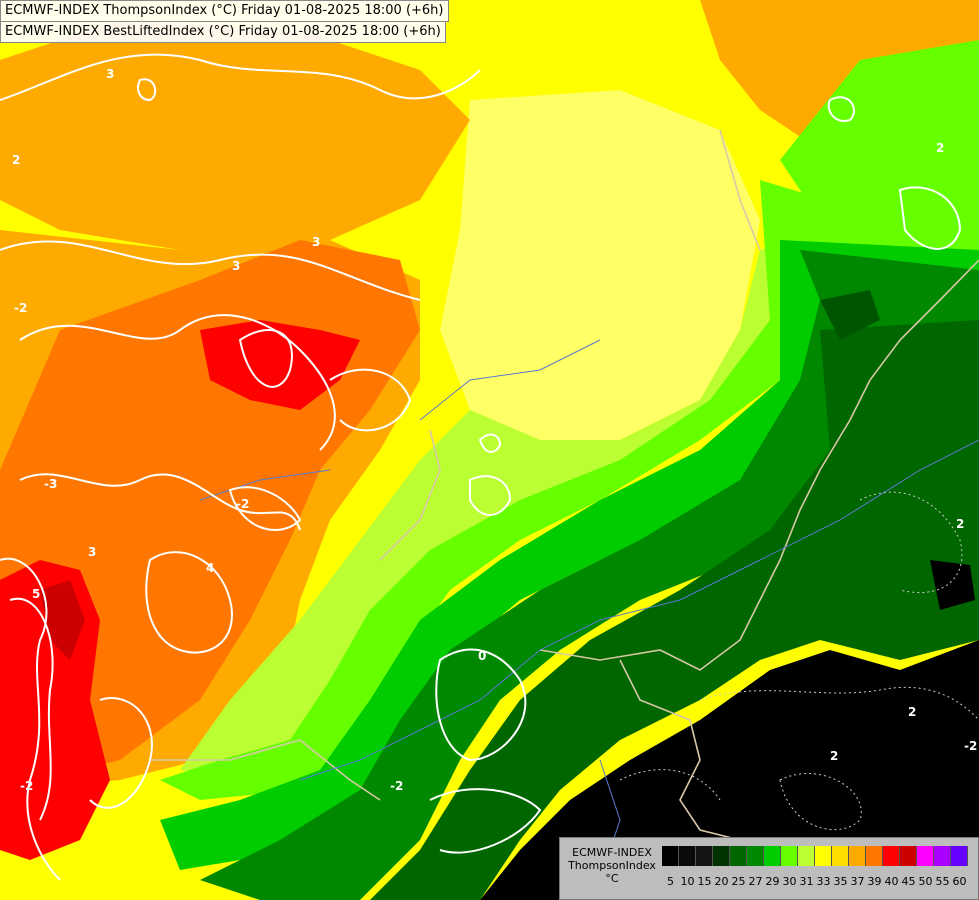  I want to click on legend-swatches, so click(815, 856).